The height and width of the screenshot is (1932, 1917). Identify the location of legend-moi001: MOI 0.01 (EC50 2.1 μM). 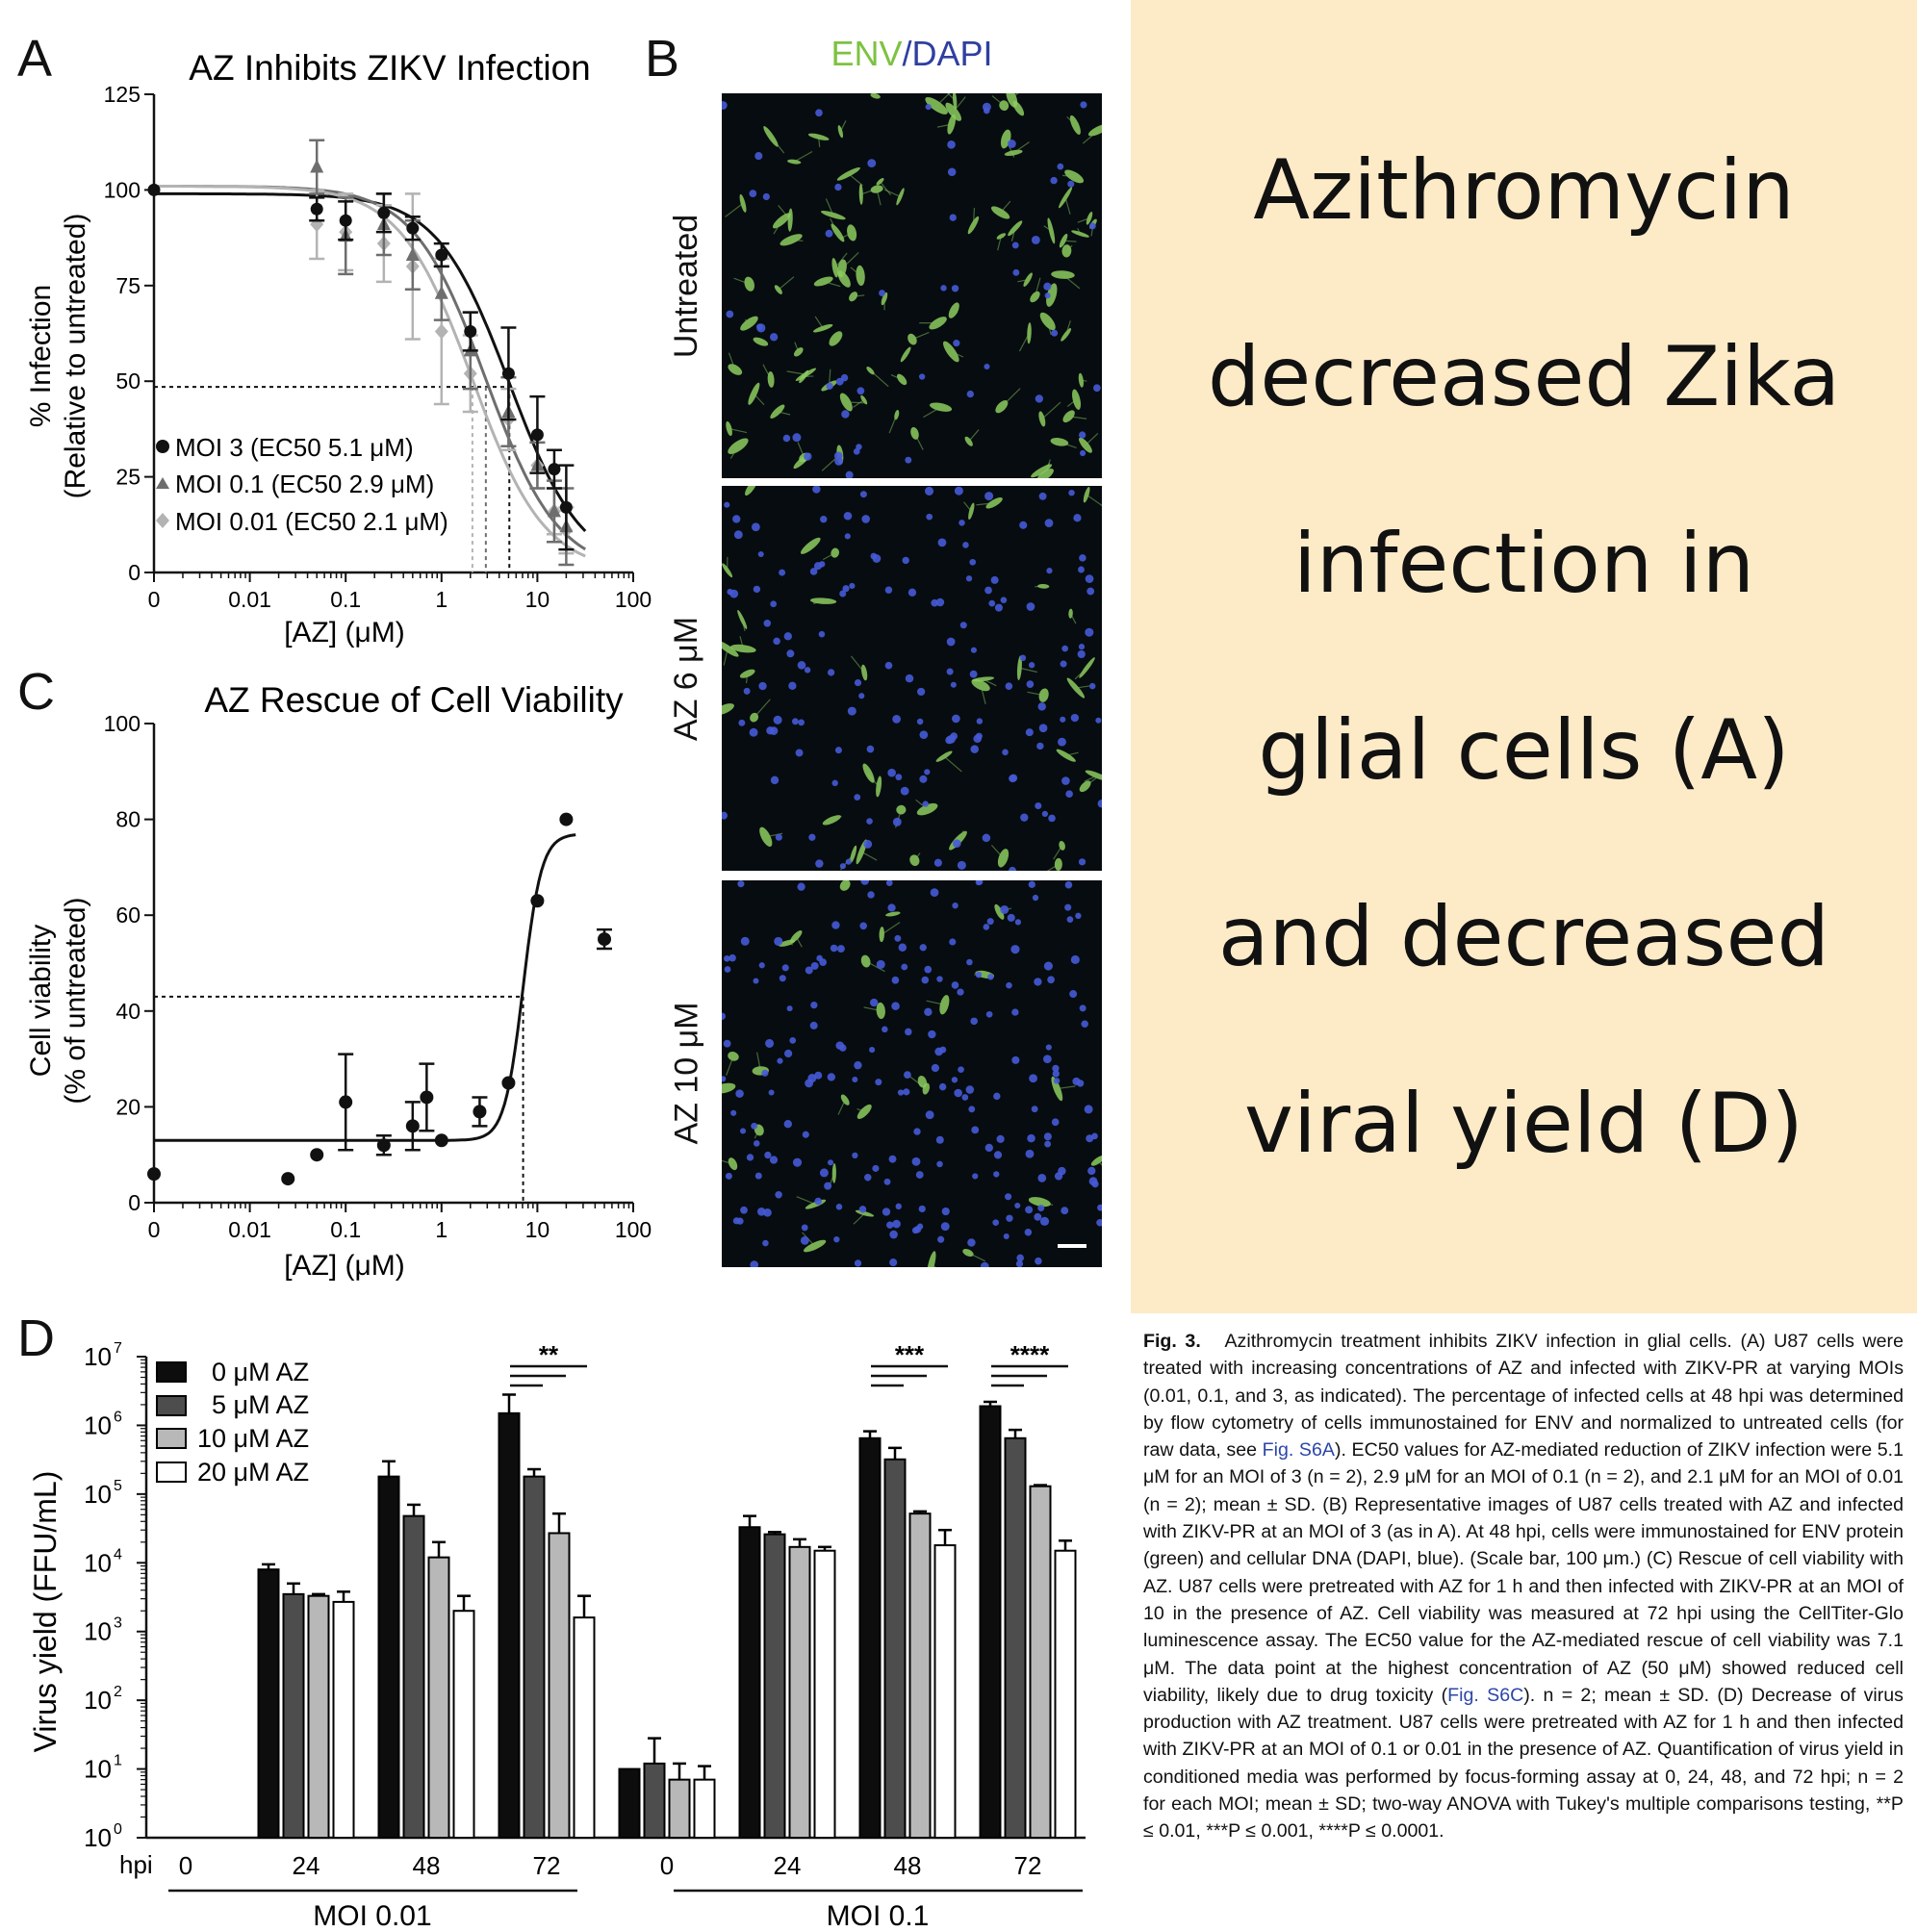
(311, 521).